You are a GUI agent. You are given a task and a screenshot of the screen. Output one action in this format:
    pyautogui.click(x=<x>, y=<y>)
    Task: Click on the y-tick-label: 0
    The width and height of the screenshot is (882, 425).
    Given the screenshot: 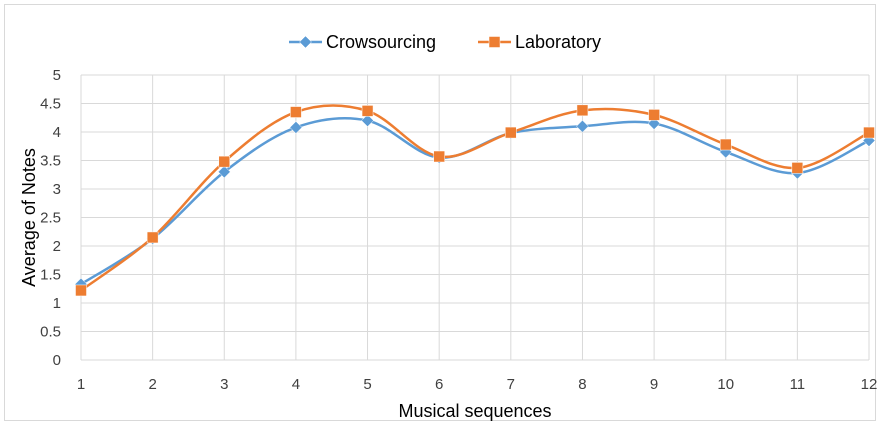 What is the action you would take?
    pyautogui.click(x=57, y=360)
    